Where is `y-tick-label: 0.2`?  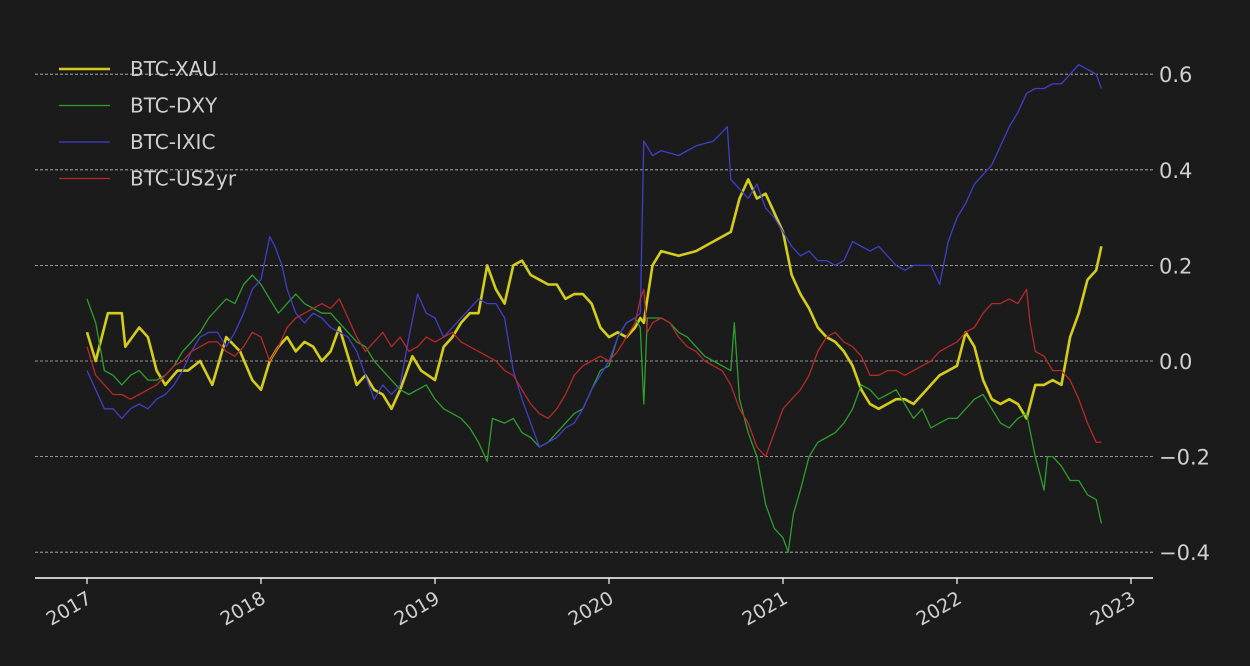
y-tick-label: 0.2 is located at coordinates (1175, 266).